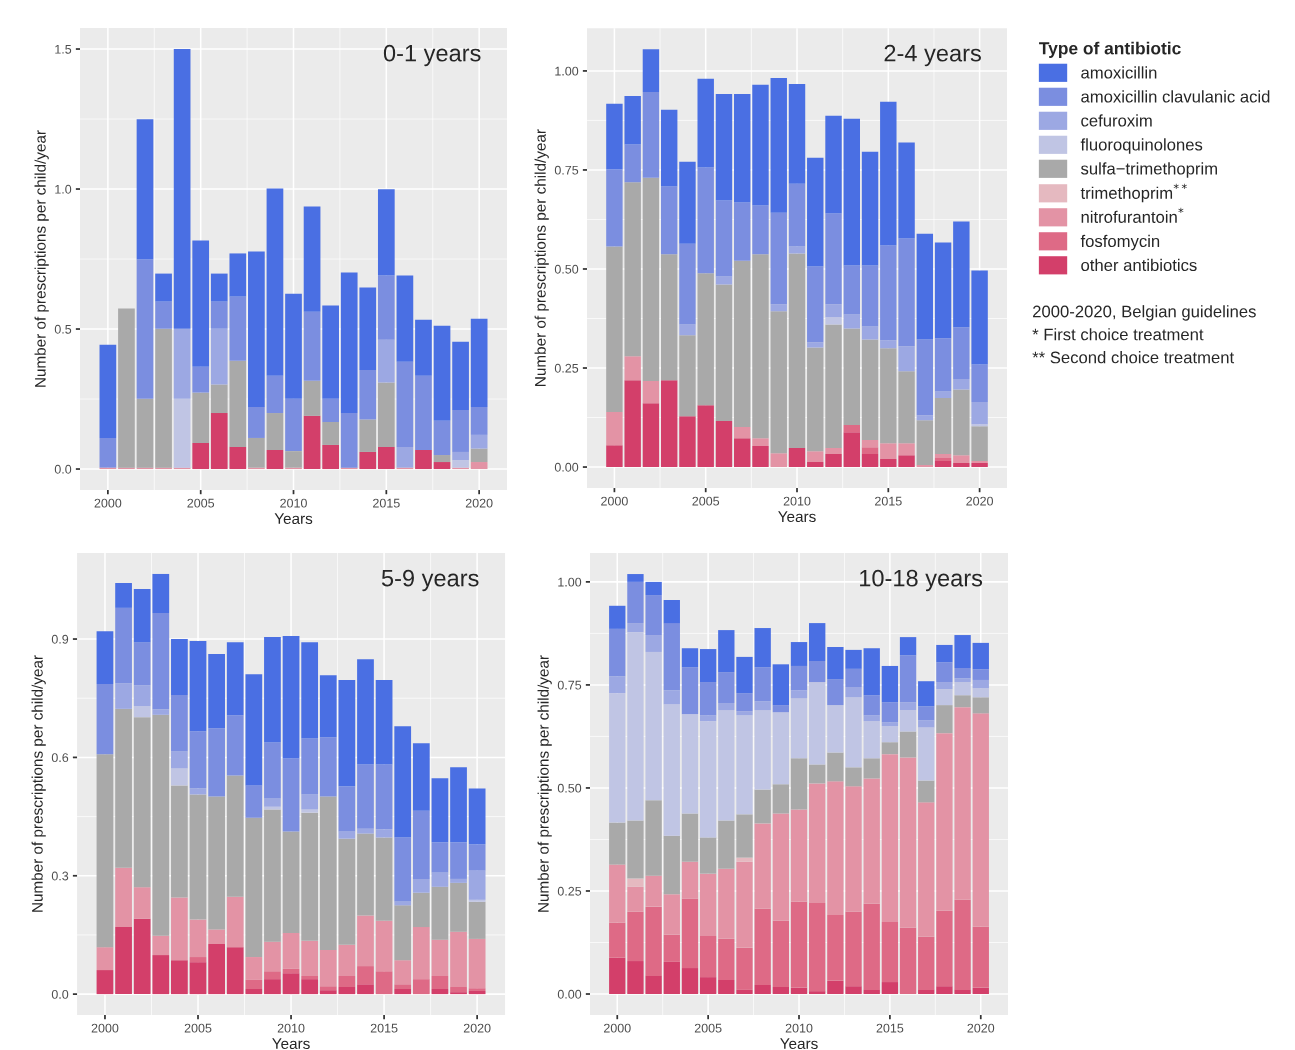  I want to click on y-tick-label: 1.5, so click(63, 49).